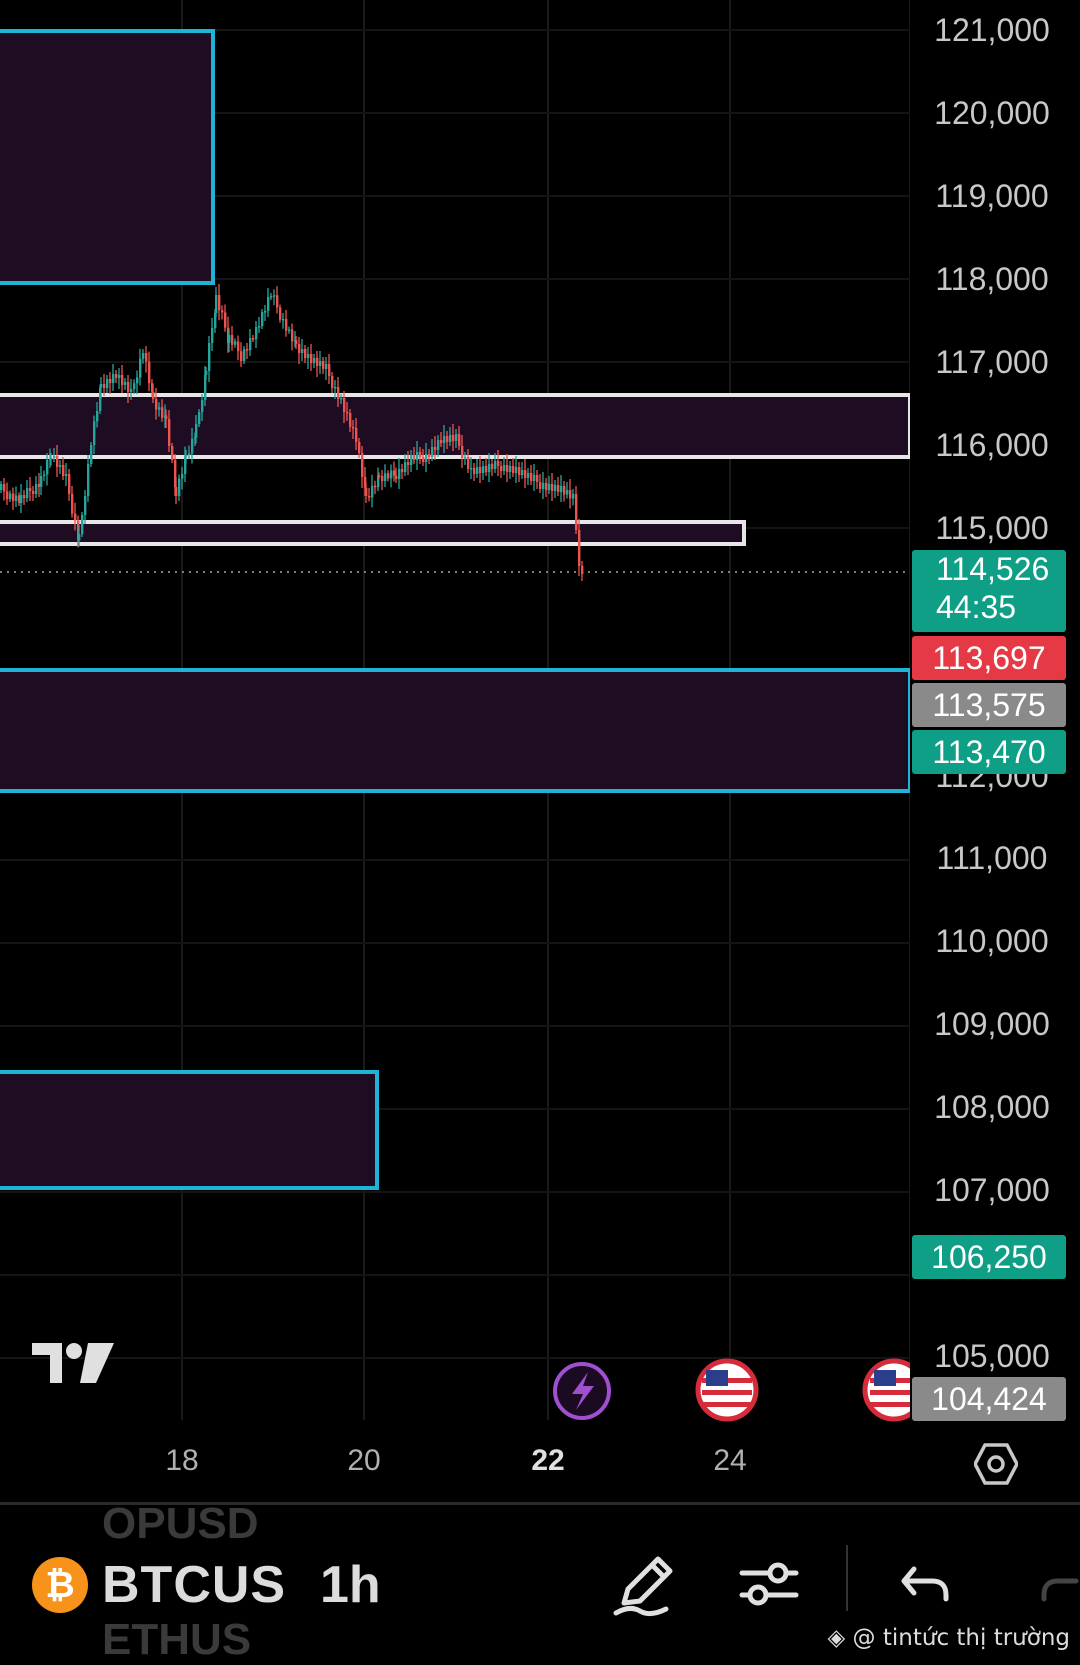  I want to click on candlestick-series, so click(292, 432).